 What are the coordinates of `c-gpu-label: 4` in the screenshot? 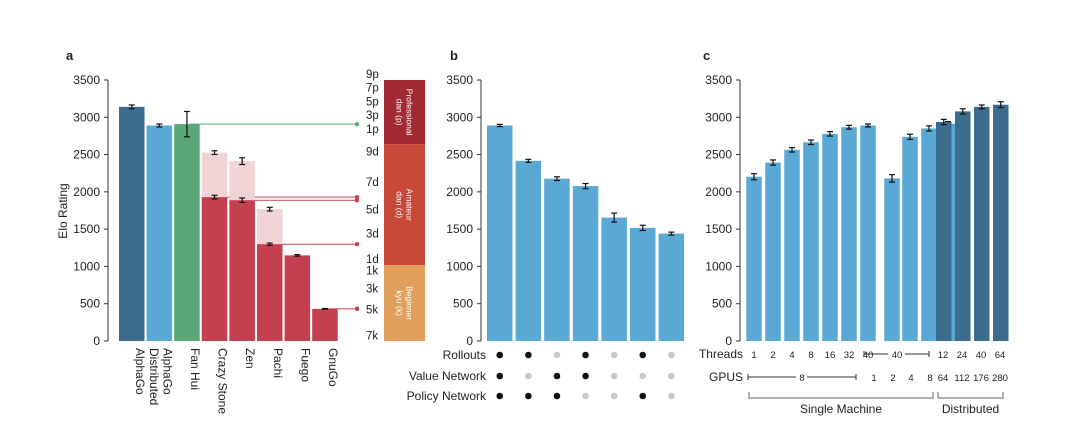 It's located at (910, 378).